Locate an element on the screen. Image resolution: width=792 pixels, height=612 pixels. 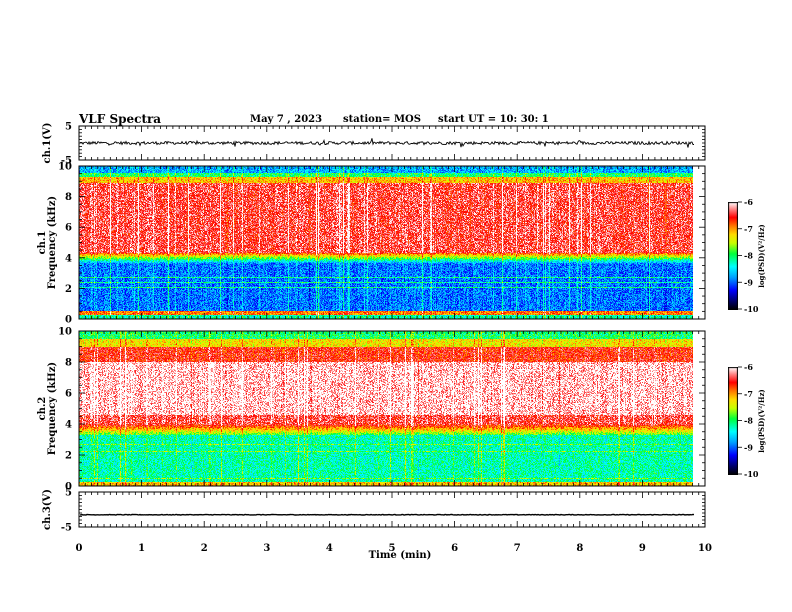
start-time-label: start UT = 10: 30: 1 is located at coordinates (493, 119).